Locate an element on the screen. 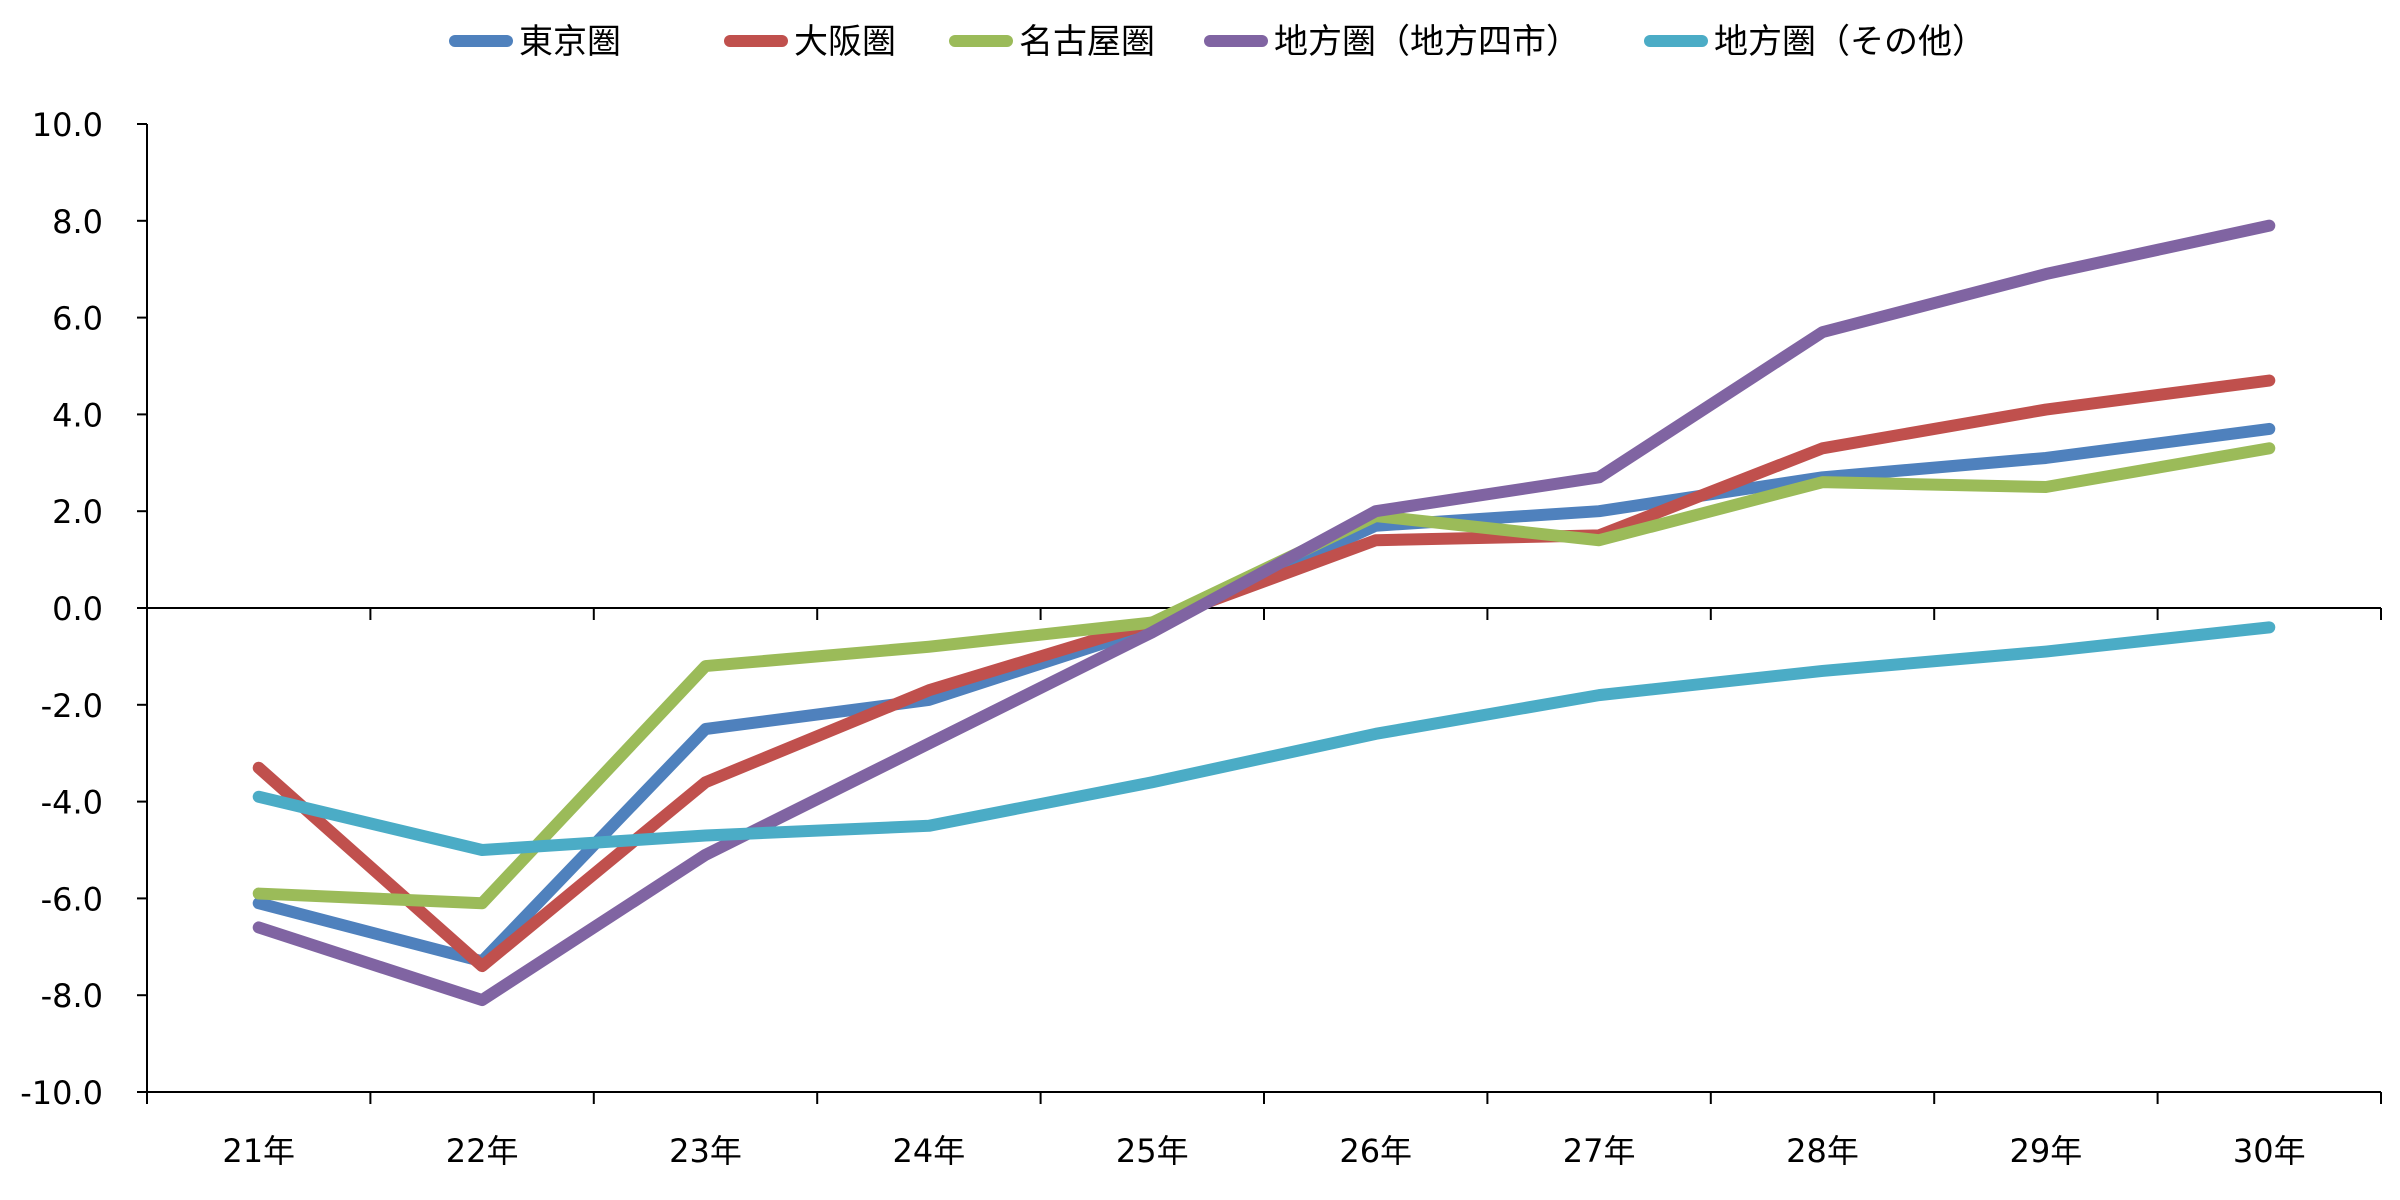  x-tick-label: 28年 is located at coordinates (1822, 1151).